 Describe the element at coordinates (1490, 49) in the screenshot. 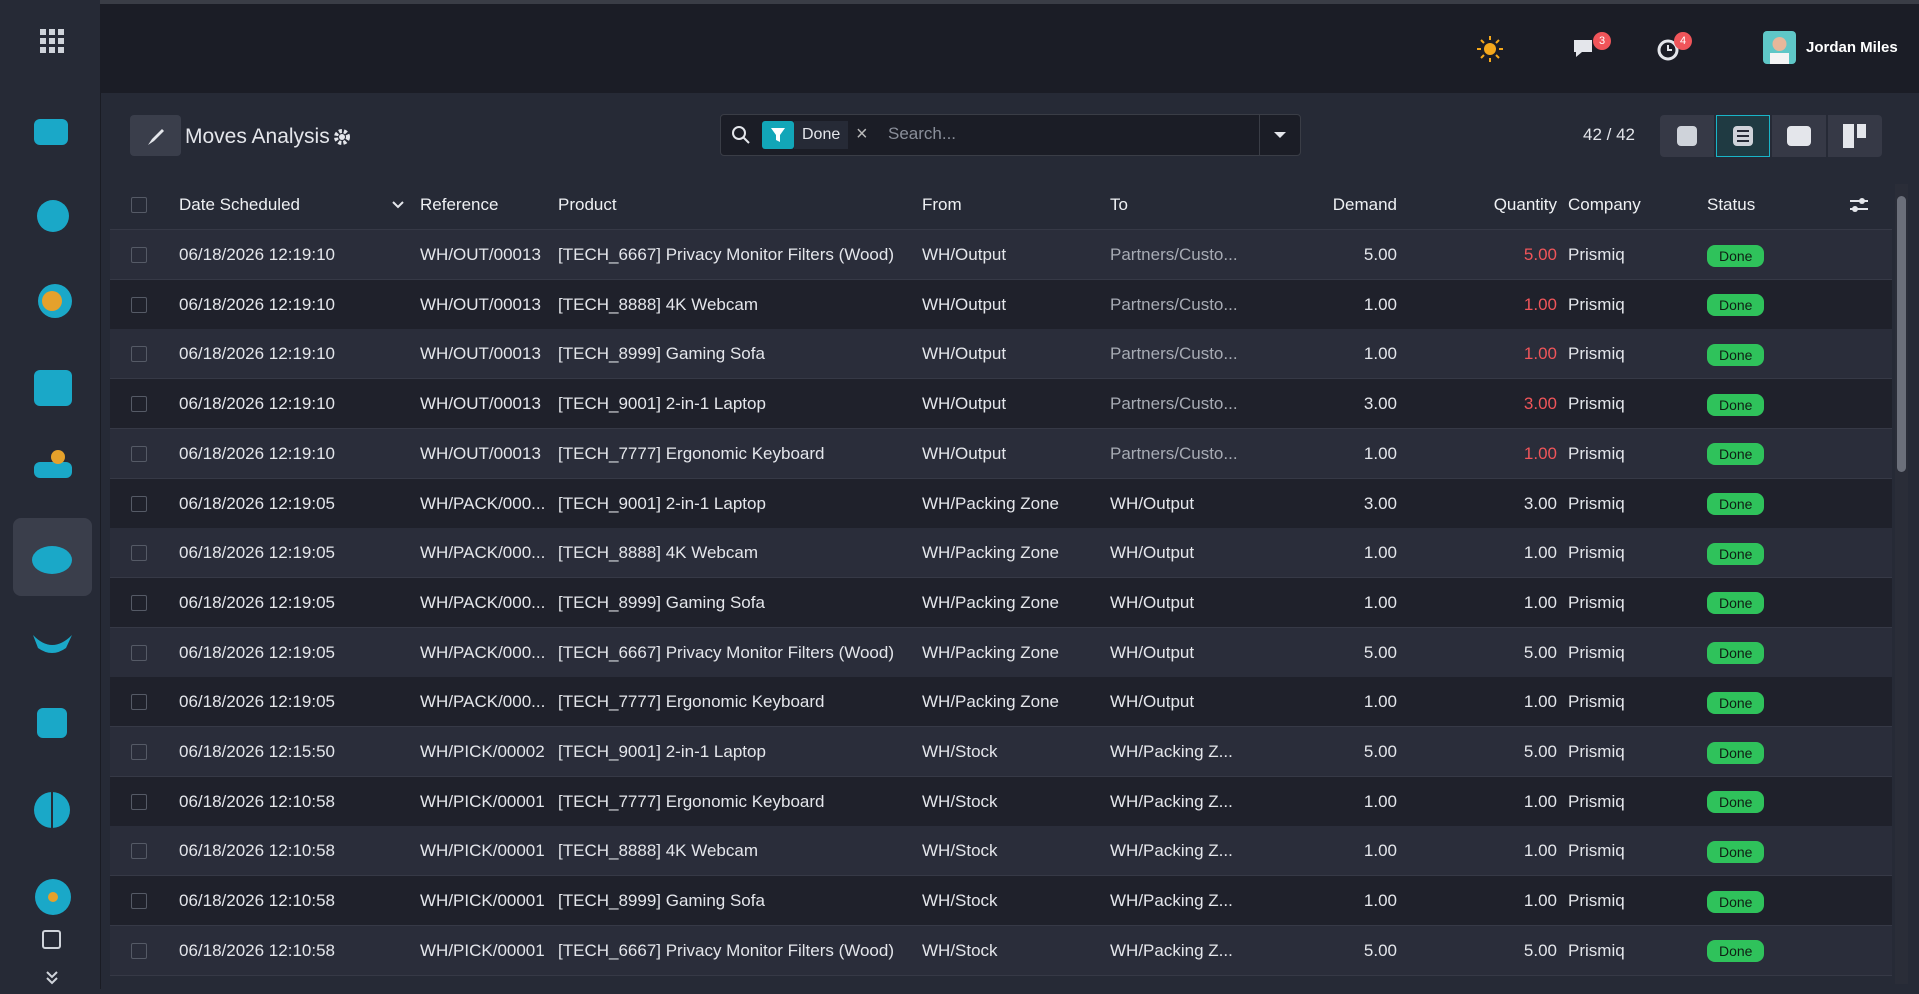

I see `theme-toggle` at that location.